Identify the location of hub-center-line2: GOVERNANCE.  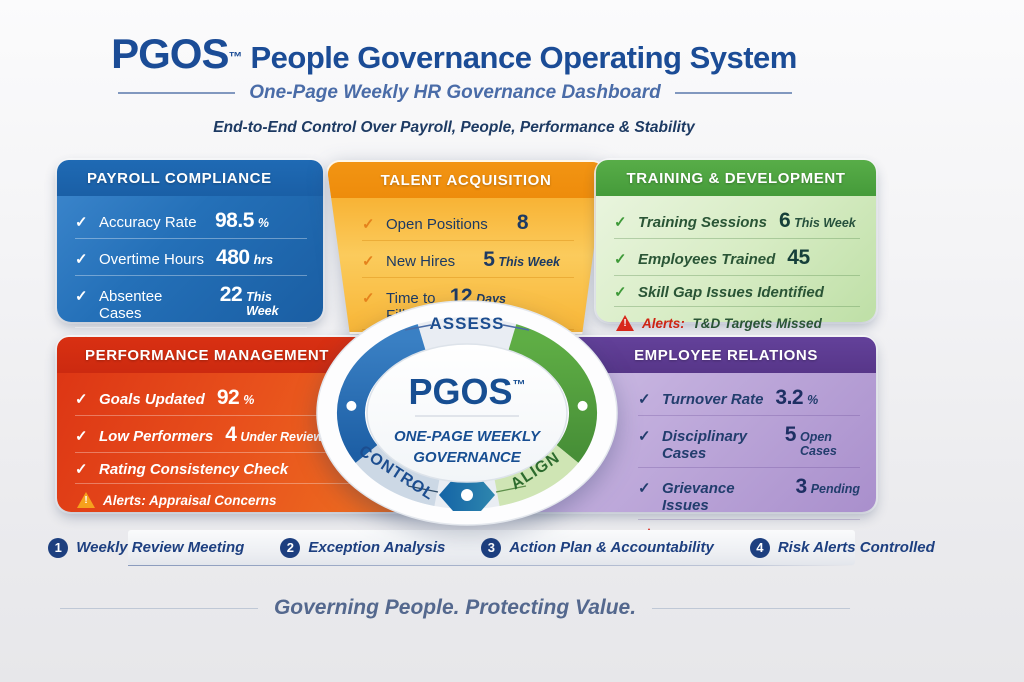
(467, 457).